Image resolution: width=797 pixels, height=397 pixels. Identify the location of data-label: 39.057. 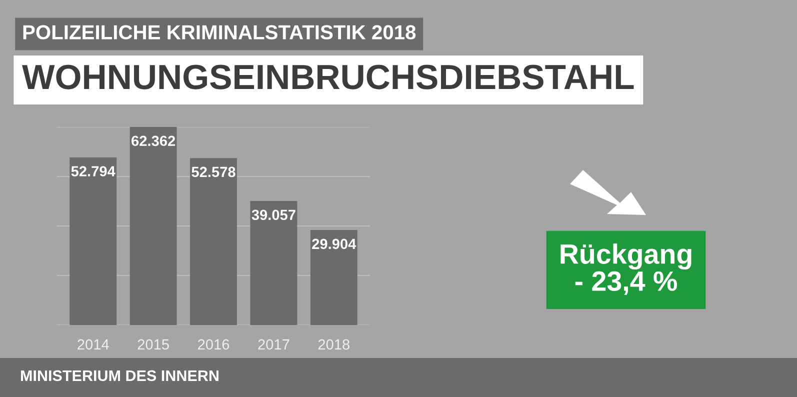
(274, 215).